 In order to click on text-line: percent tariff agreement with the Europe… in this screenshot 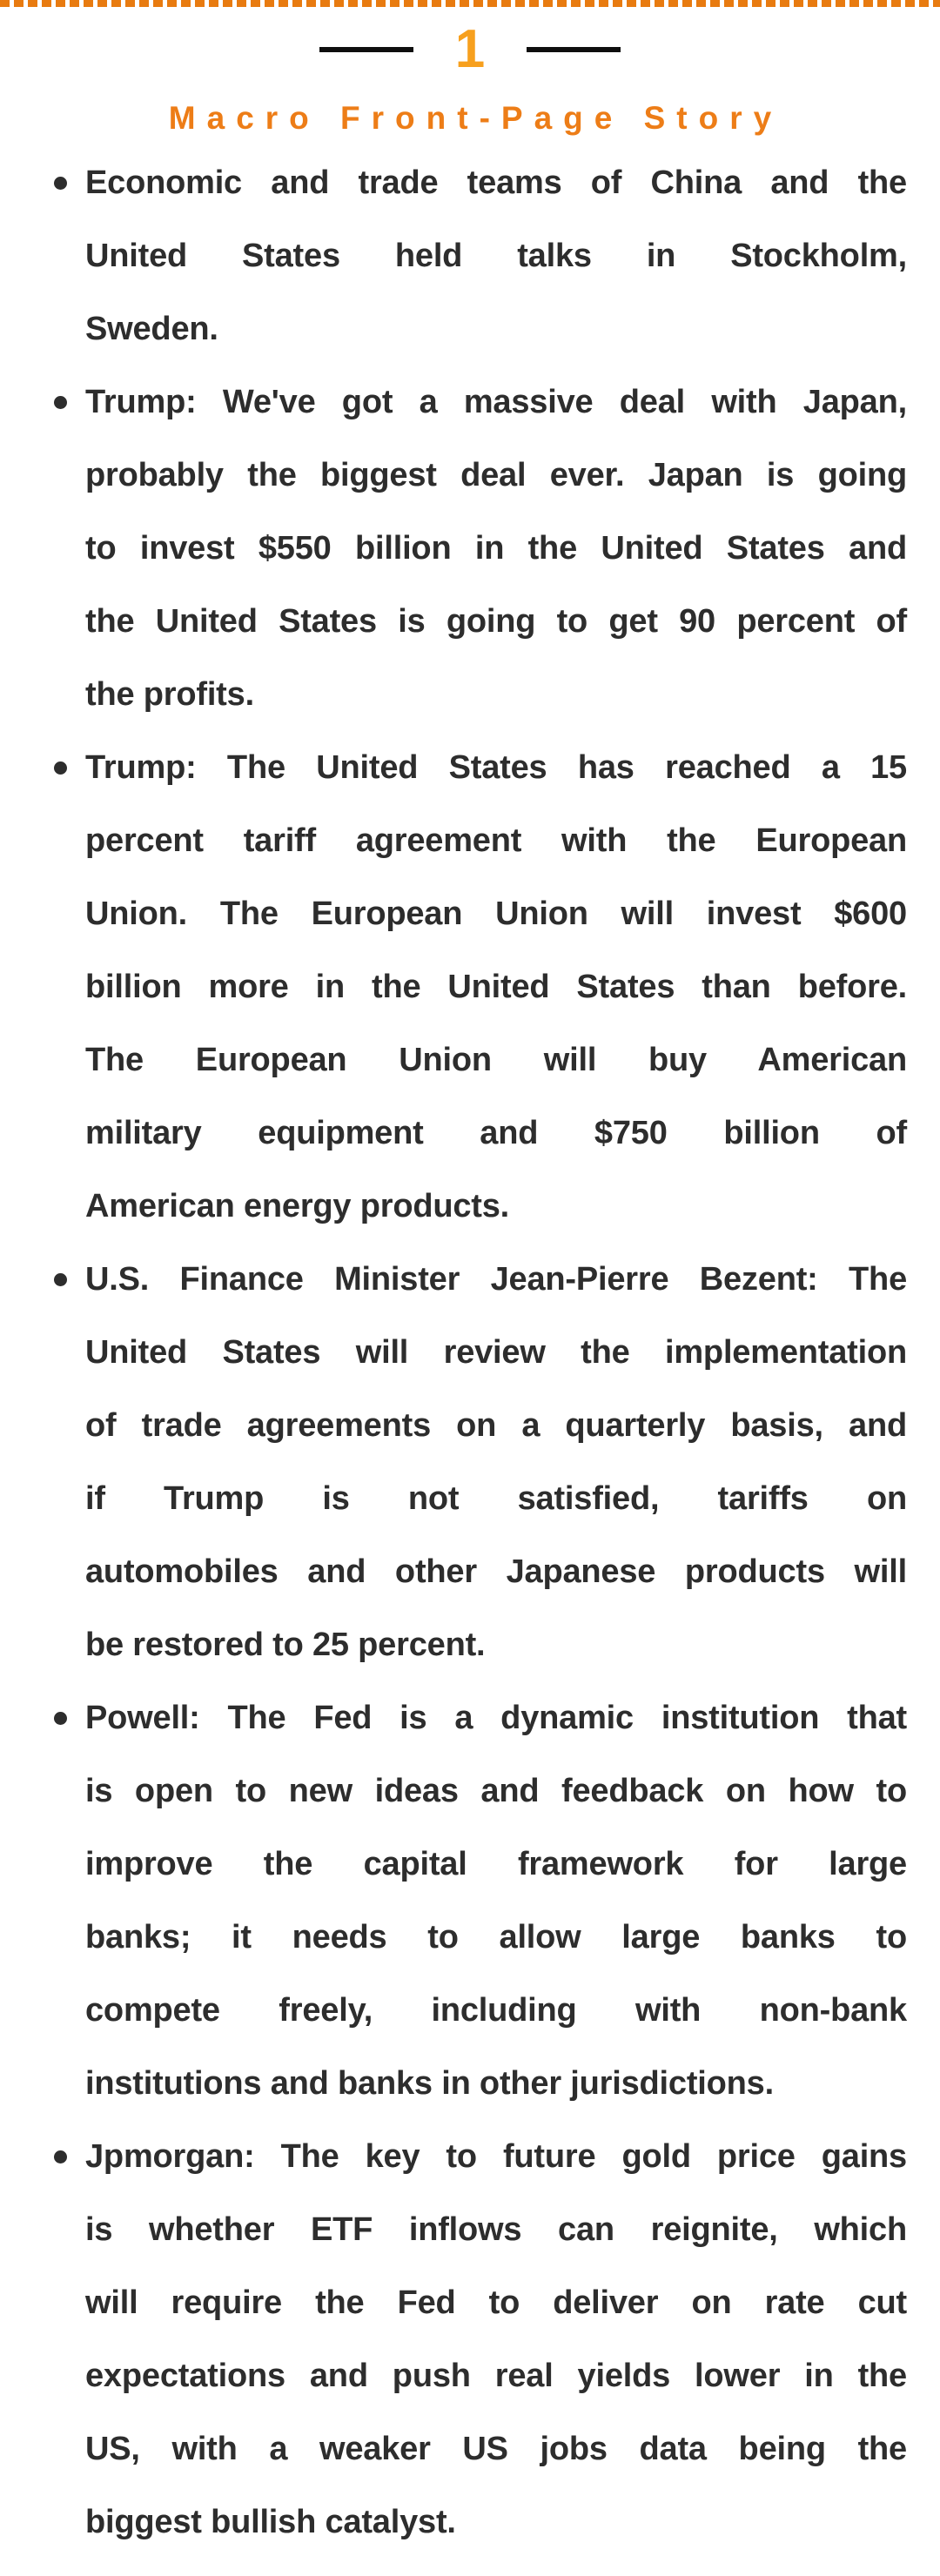, I will do `click(496, 840)`.